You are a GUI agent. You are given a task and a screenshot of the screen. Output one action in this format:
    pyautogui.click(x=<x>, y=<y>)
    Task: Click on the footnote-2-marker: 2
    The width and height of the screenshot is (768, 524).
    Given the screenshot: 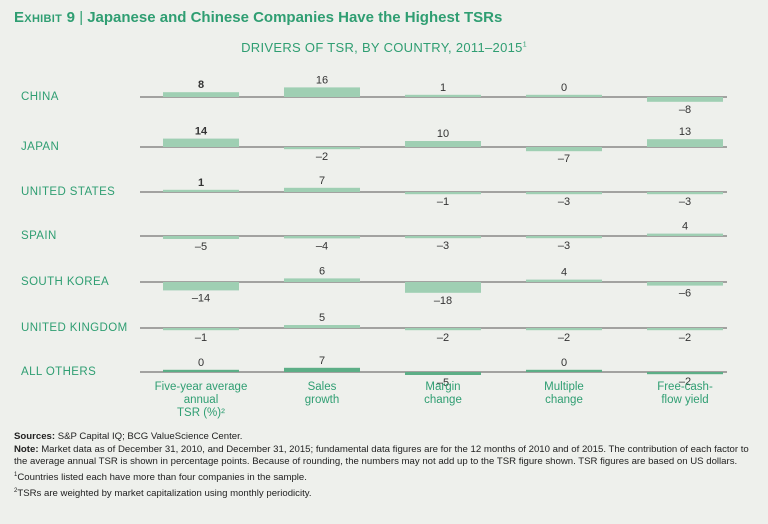 What is the action you would take?
    pyautogui.click(x=16, y=490)
    